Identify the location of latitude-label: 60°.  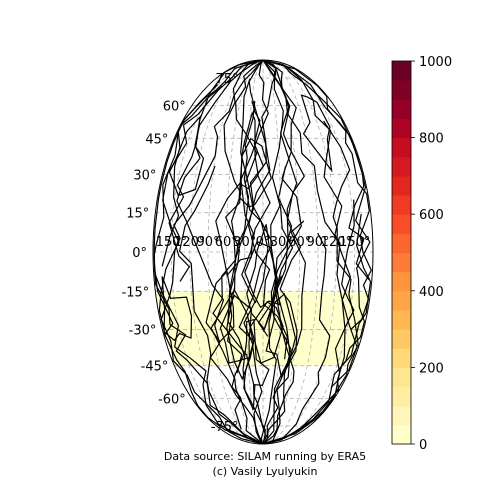
(174, 107).